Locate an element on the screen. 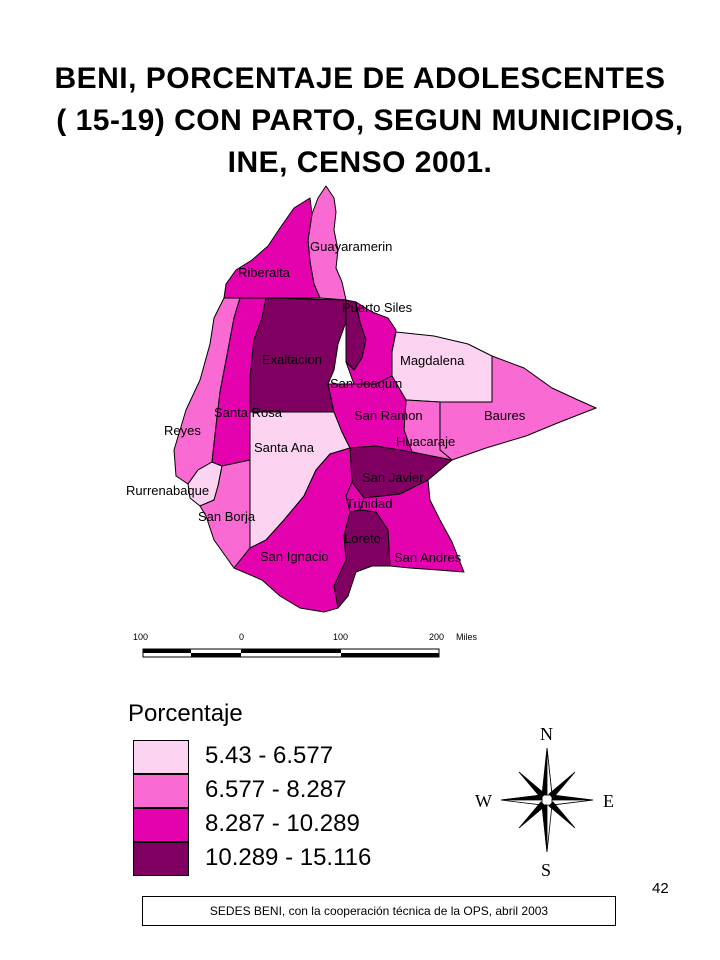  label-santa-ana: Santa Ana is located at coordinates (284, 447).